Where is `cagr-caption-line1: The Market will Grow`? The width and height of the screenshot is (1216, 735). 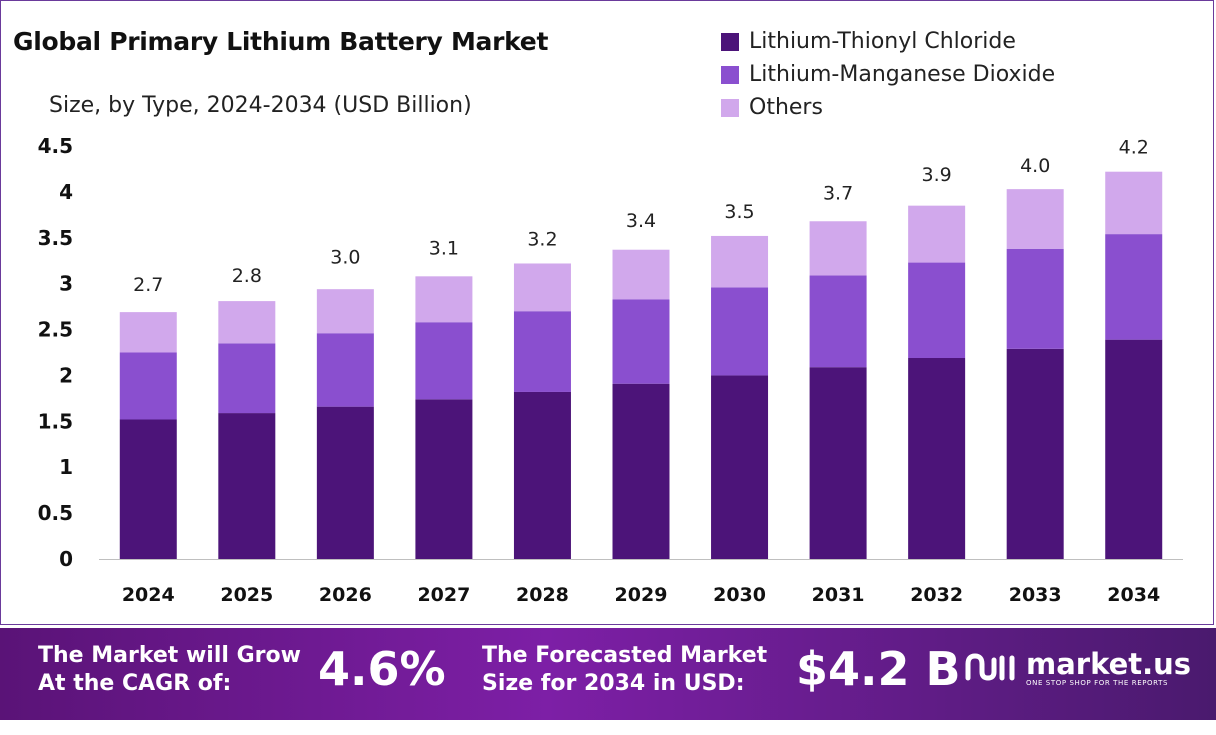
cagr-caption-line1: The Market will Grow is located at coordinates (169, 655).